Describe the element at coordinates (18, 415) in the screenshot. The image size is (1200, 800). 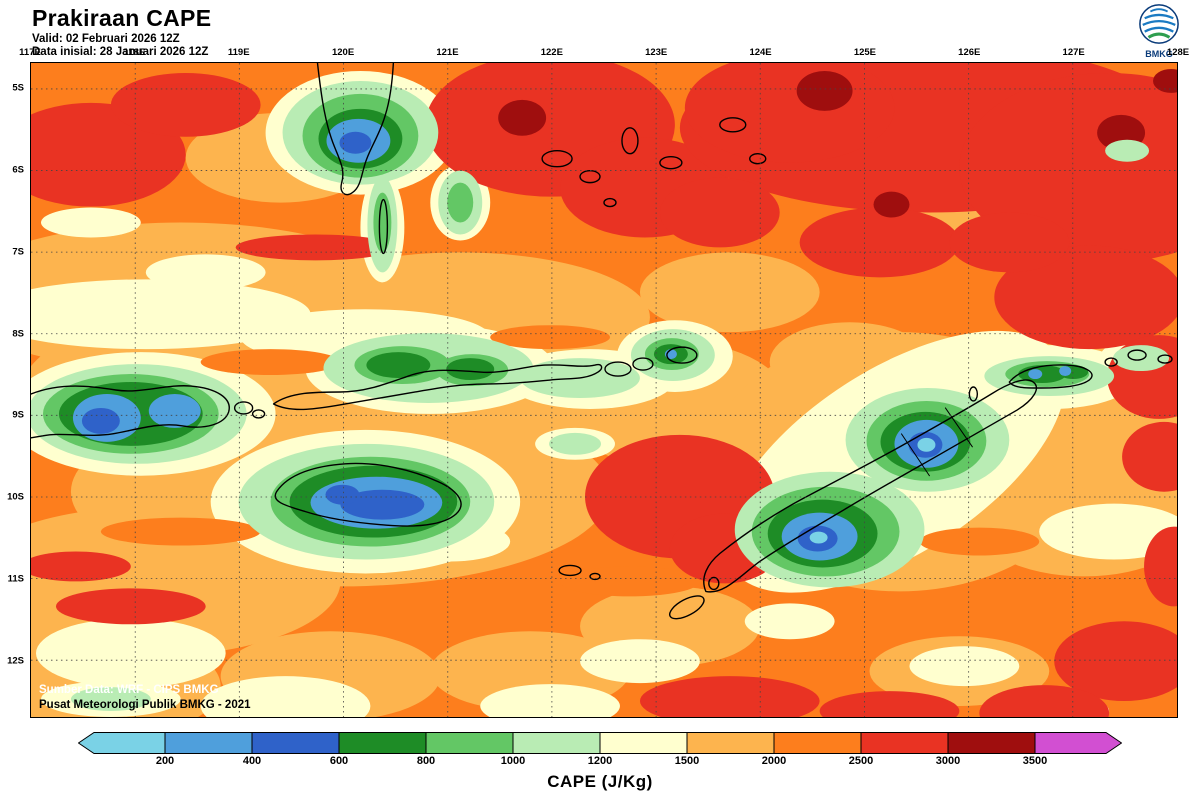
I see `lat-label-9S: 9S` at that location.